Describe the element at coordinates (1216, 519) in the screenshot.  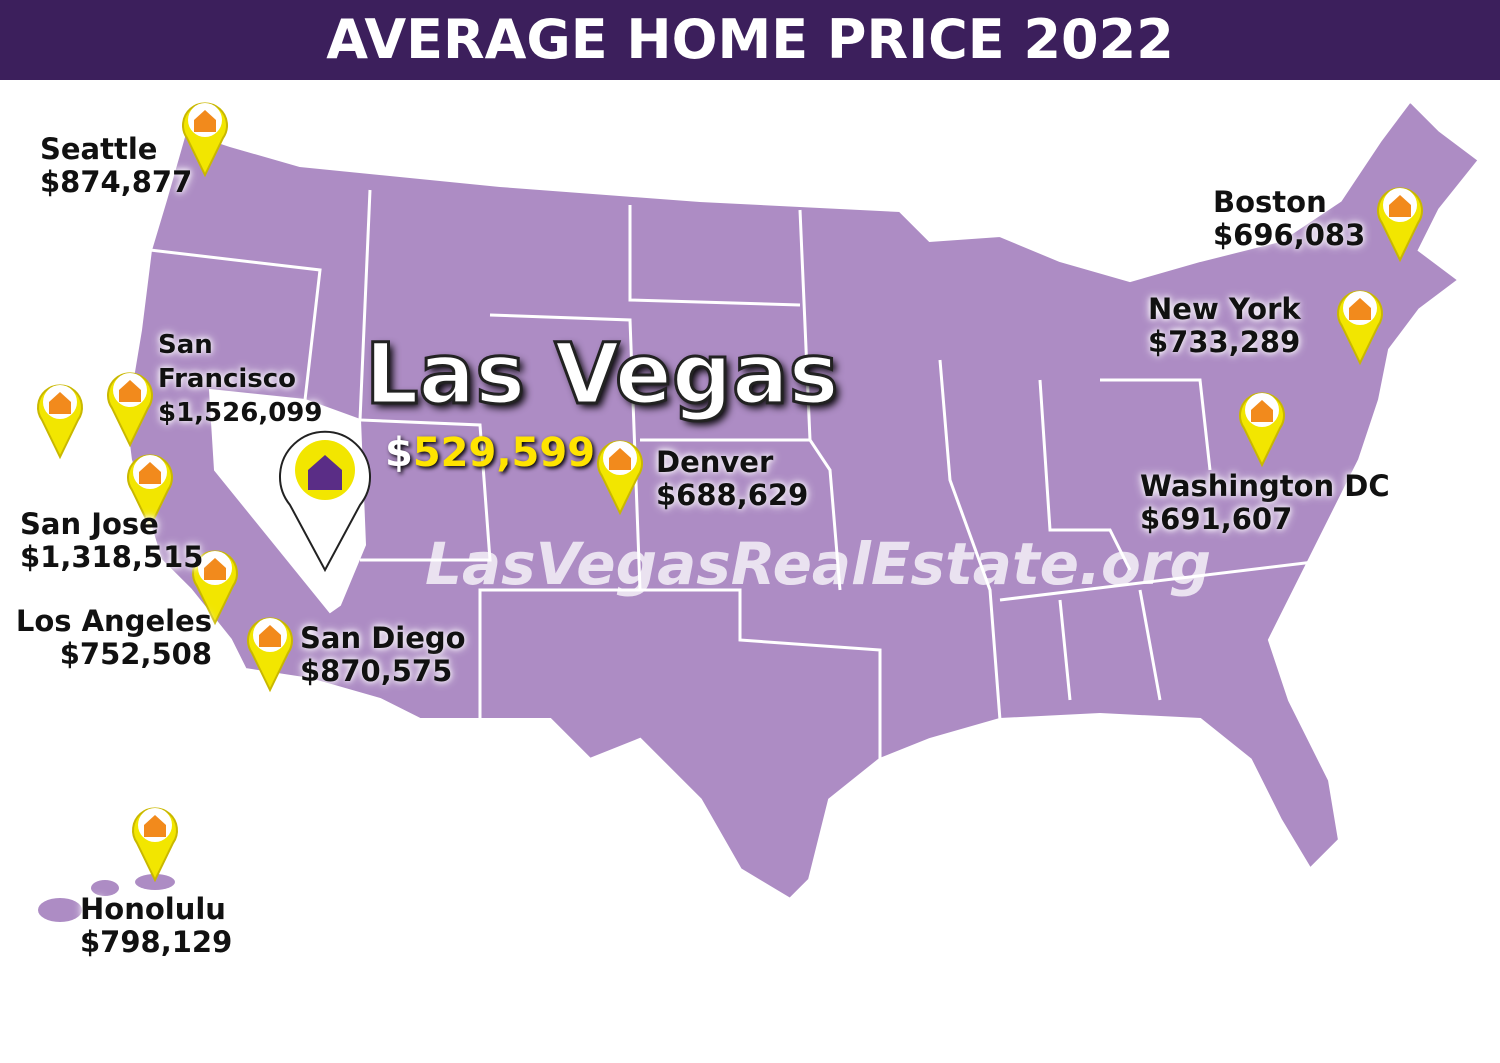
I see `city-price: $691,607` at that location.